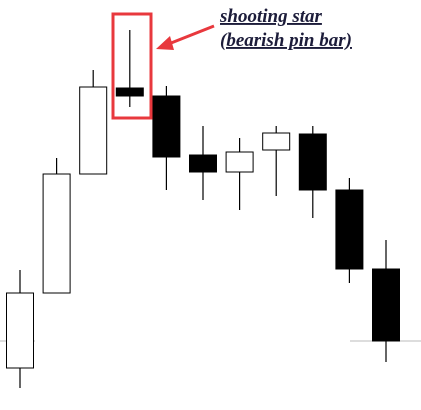  I want to click on arrow-head, so click(165, 43).